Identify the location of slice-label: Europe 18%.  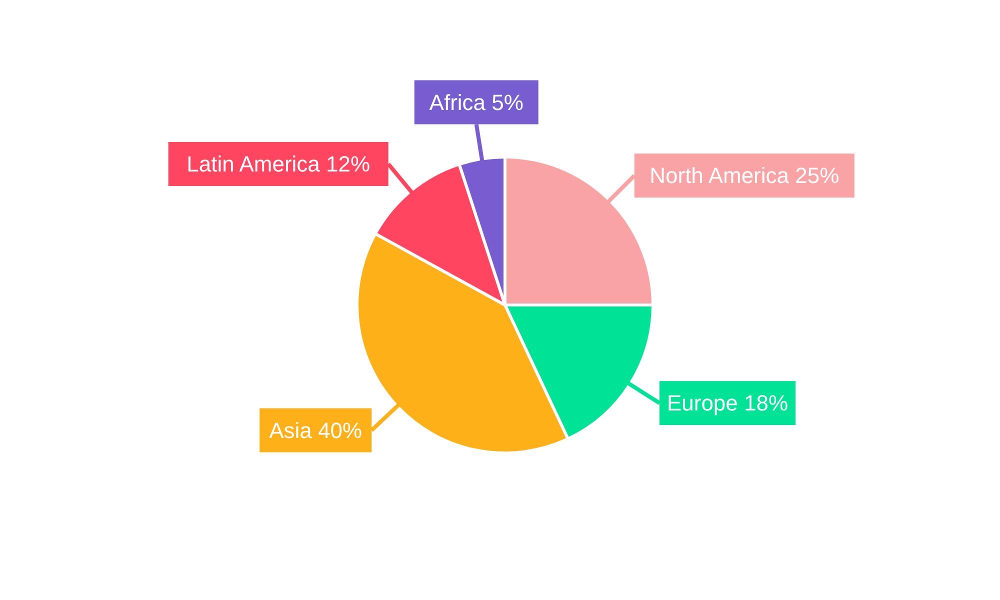
(727, 403).